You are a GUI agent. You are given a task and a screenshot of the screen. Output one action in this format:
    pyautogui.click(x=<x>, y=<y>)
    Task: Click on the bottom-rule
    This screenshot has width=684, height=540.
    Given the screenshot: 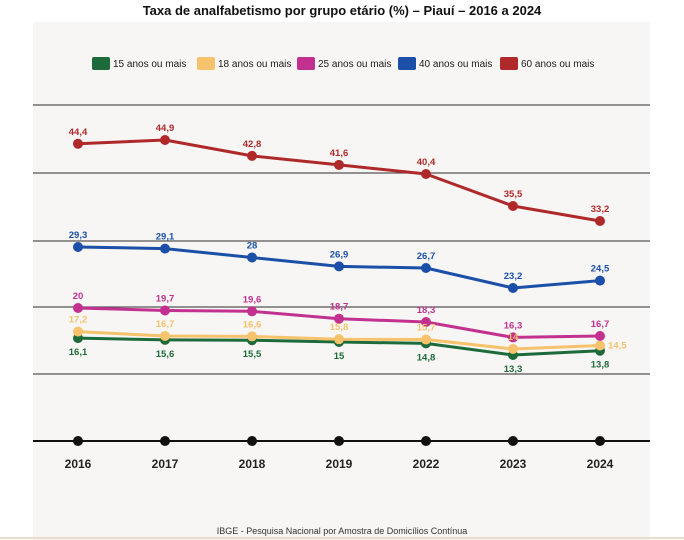 What is the action you would take?
    pyautogui.click(x=342, y=538)
    